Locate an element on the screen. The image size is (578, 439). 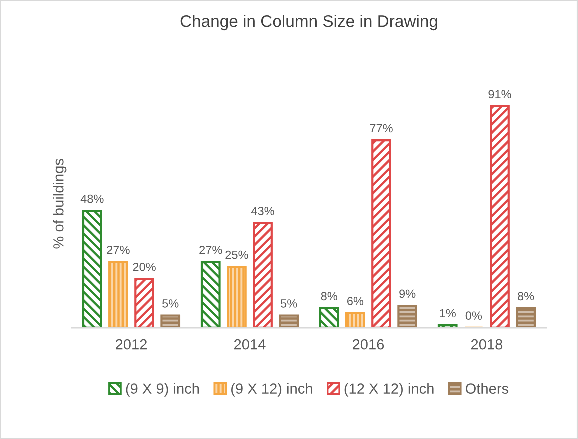
data-label: 1% is located at coordinates (448, 313).